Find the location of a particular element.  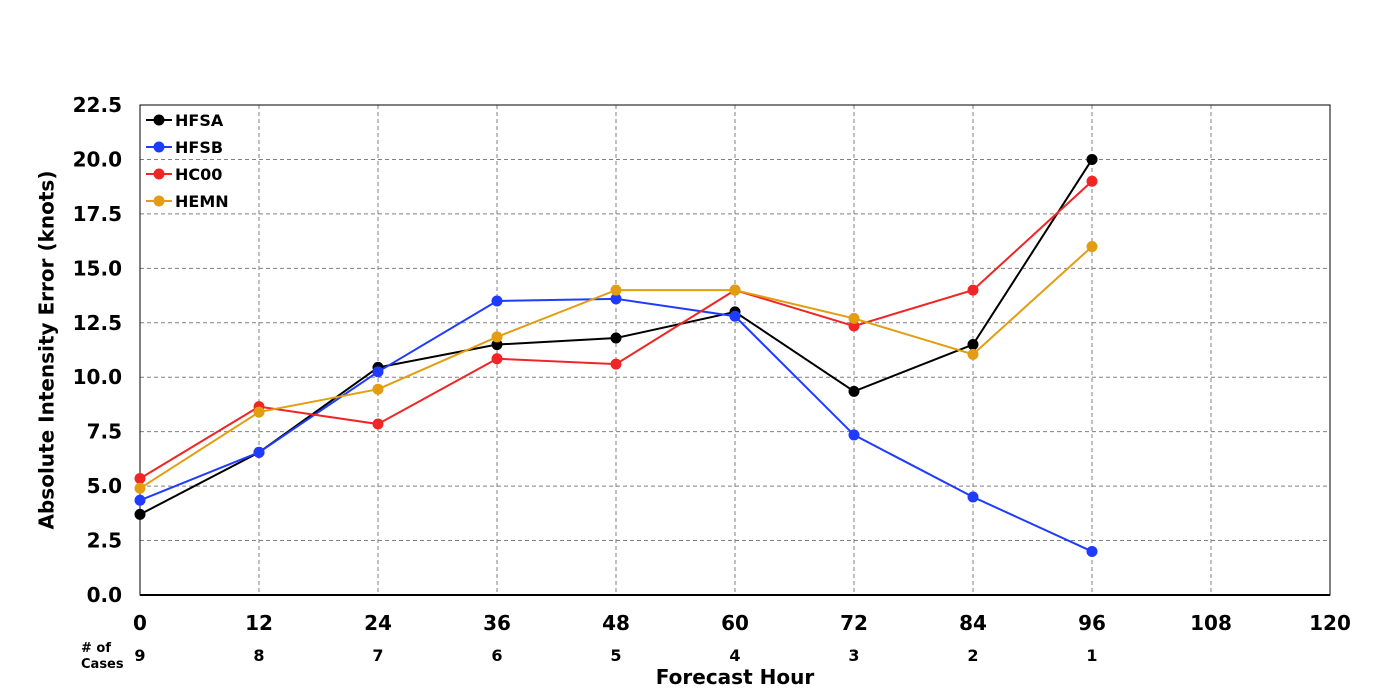

x-tick-label: 0 is located at coordinates (140, 623).